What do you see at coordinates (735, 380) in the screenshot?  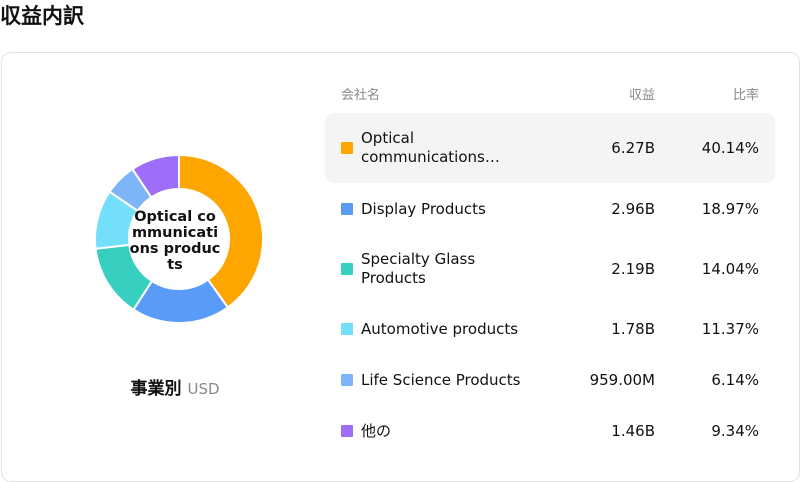 I see `row-ratio: 6.14%` at bounding box center [735, 380].